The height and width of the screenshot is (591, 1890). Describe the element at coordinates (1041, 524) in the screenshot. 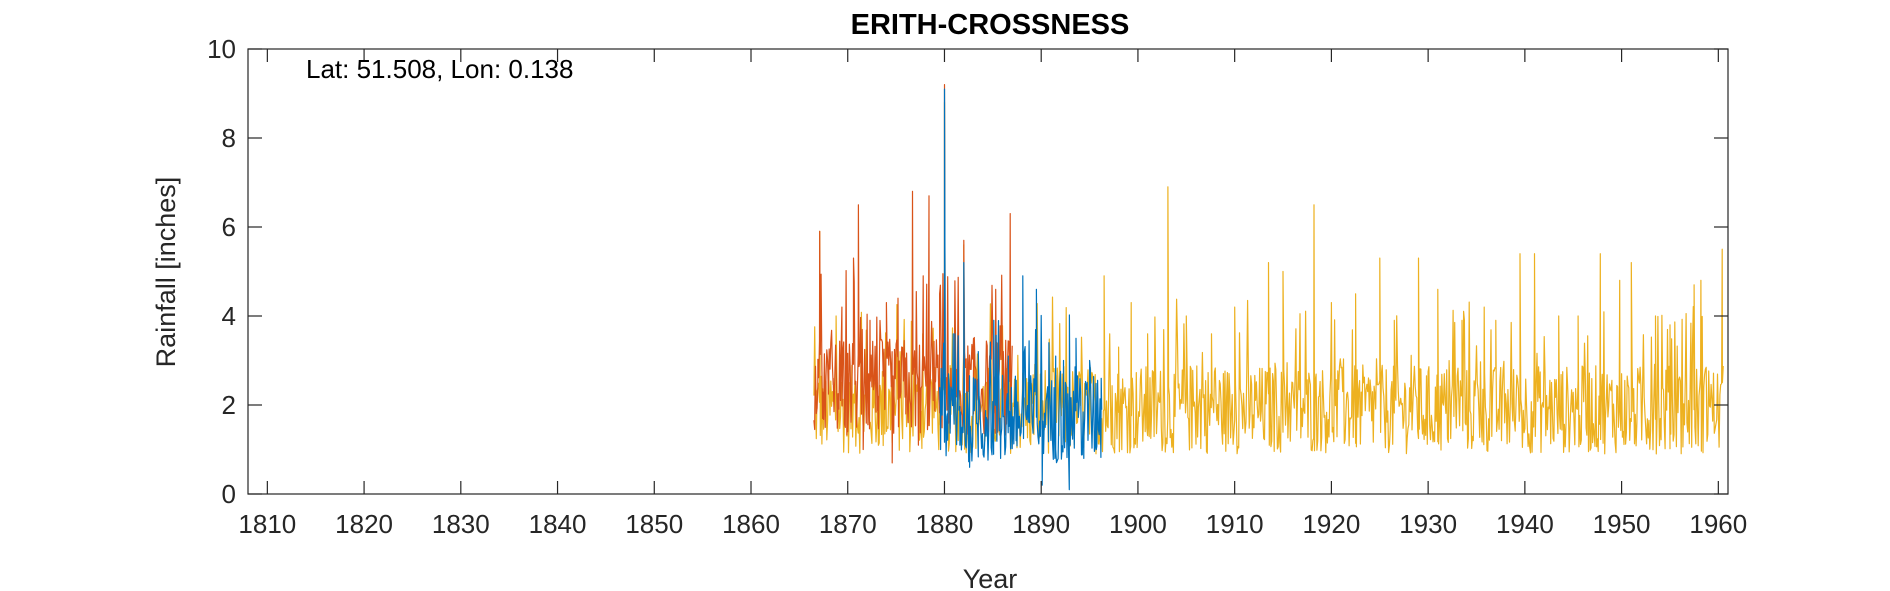

I see `x-tick-label: 1890` at that location.